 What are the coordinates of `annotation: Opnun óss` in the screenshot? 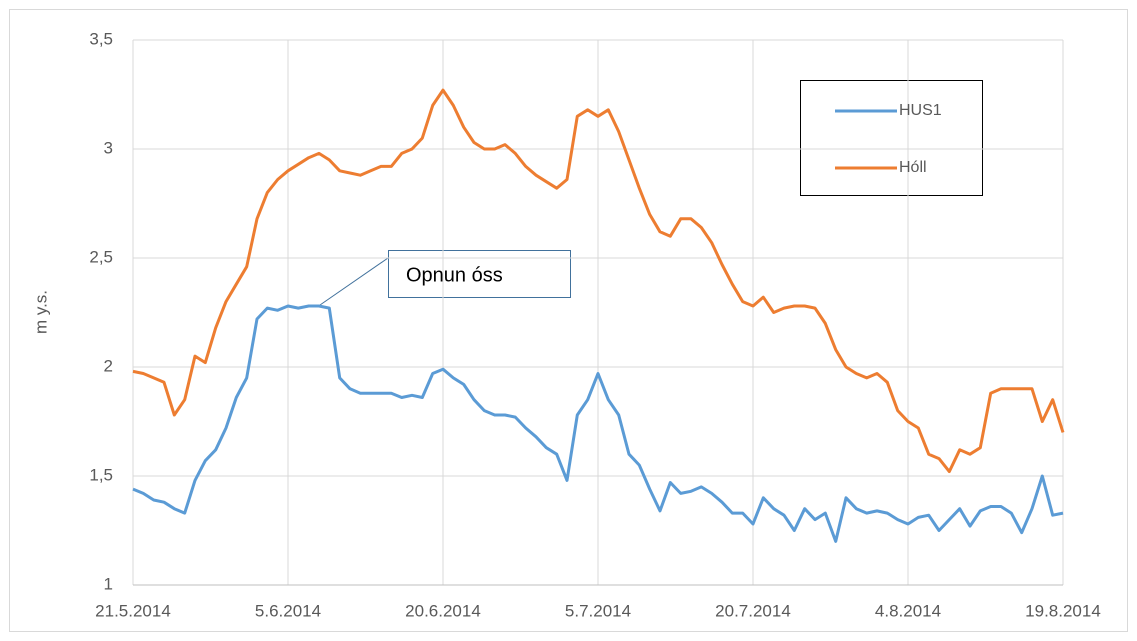 It's located at (454, 275).